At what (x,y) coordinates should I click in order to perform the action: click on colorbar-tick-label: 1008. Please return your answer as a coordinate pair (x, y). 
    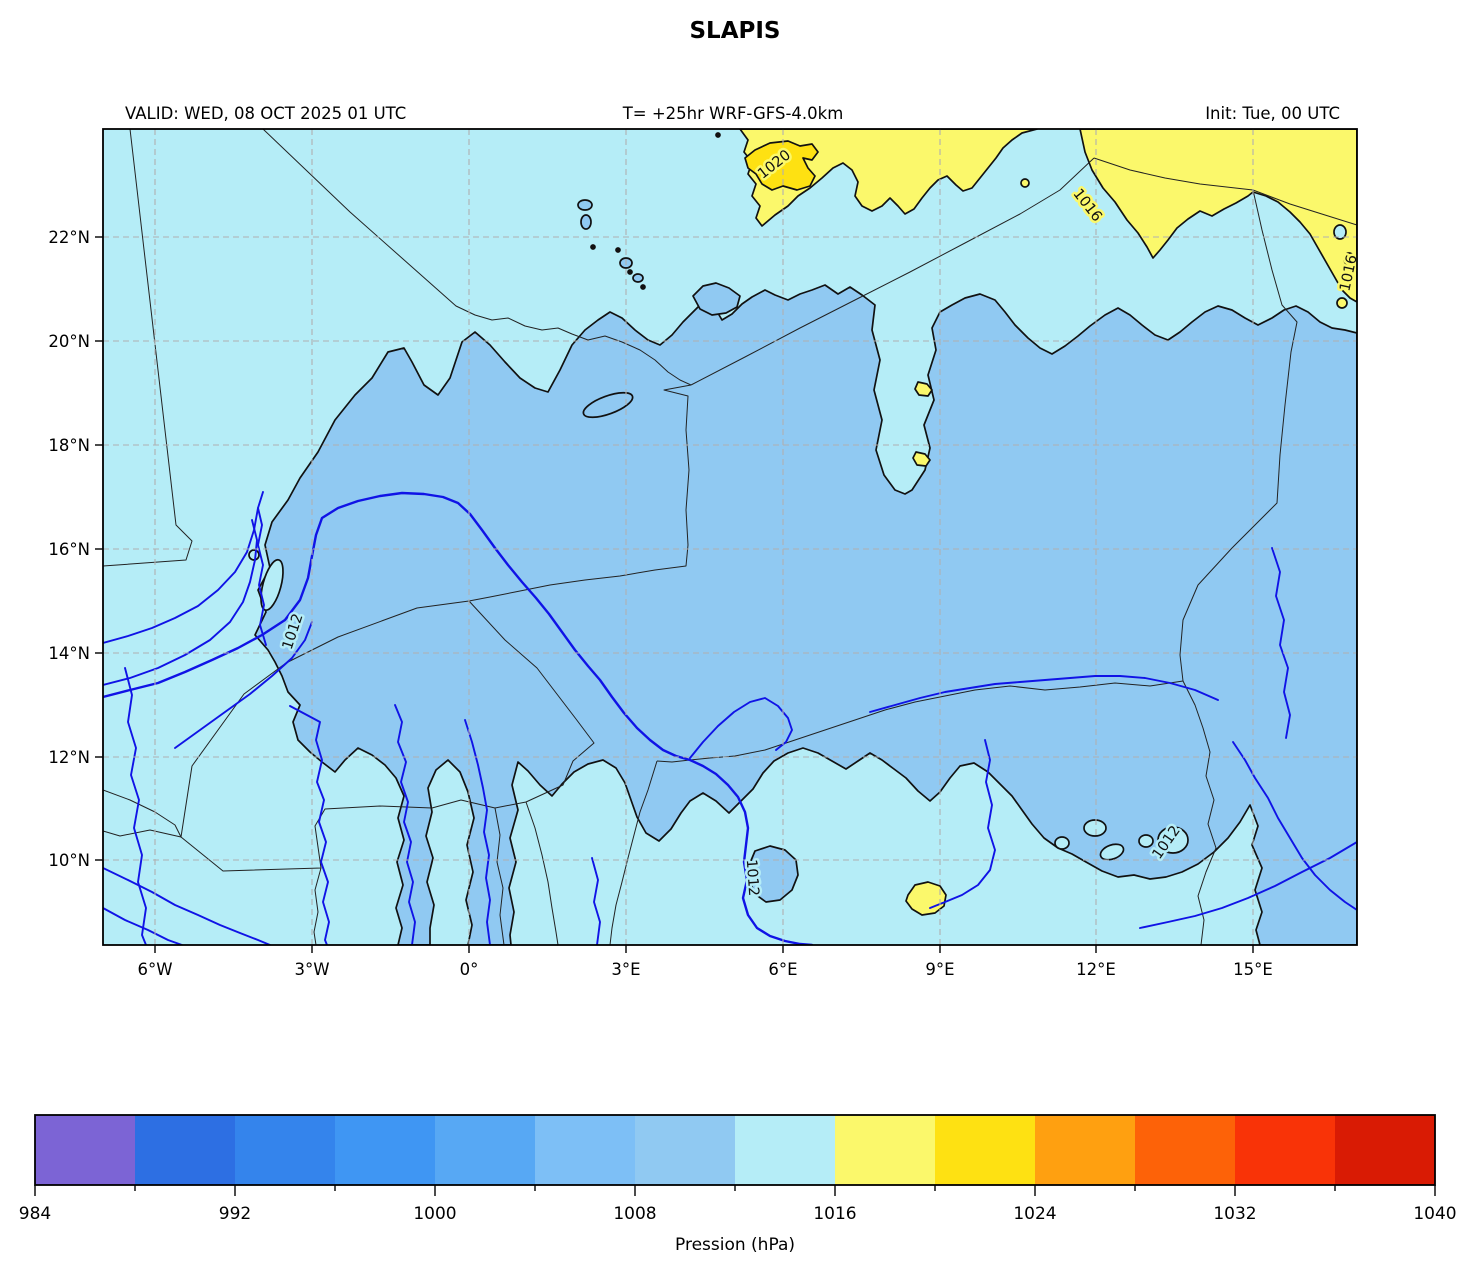
    Looking at the image, I should click on (634, 1214).